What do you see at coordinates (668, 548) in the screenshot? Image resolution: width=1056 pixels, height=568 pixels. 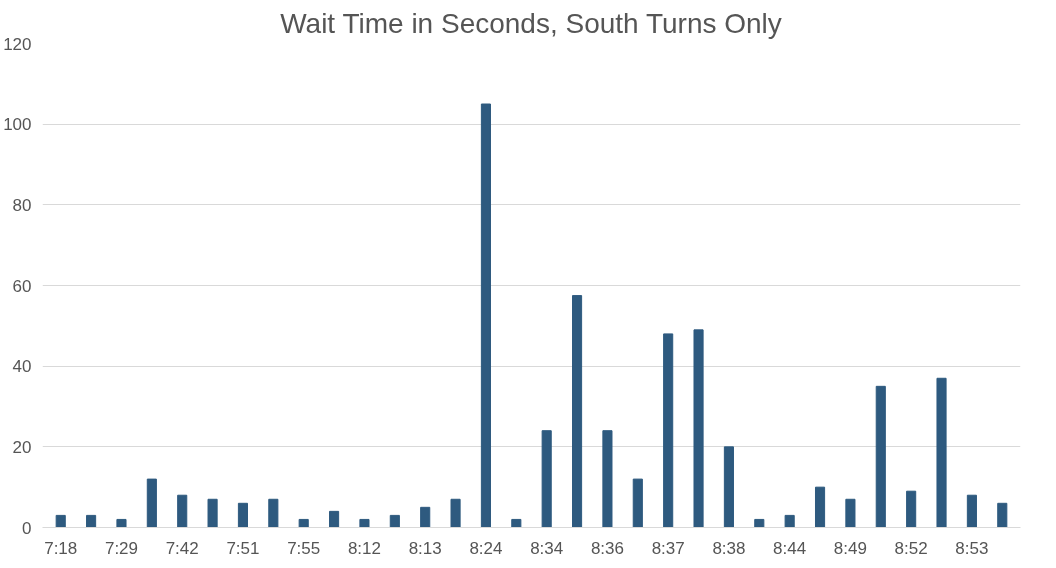 I see `x-tick-label: 8:37` at bounding box center [668, 548].